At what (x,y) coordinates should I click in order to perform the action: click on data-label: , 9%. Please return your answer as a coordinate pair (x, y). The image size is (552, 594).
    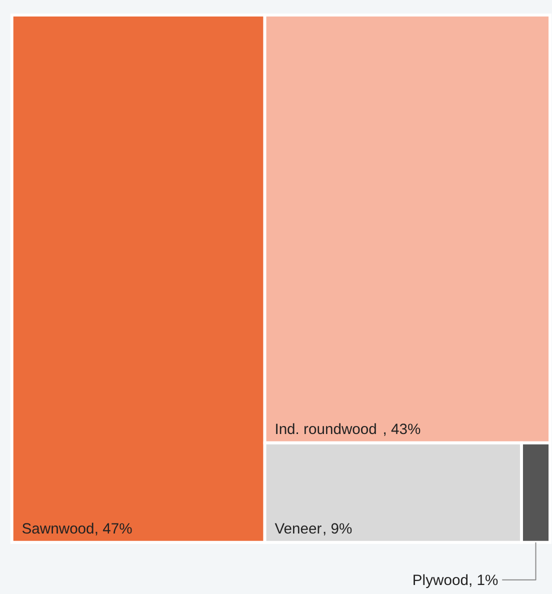
    Looking at the image, I should click on (337, 529).